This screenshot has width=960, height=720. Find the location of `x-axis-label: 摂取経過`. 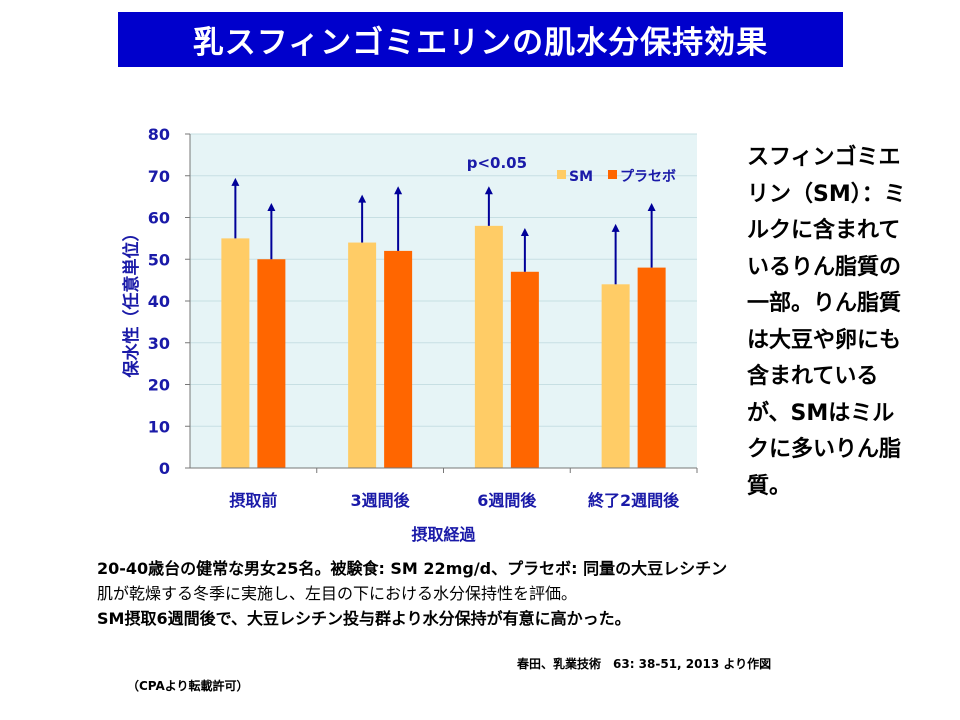

x-axis-label: 摂取経過 is located at coordinates (443, 534).